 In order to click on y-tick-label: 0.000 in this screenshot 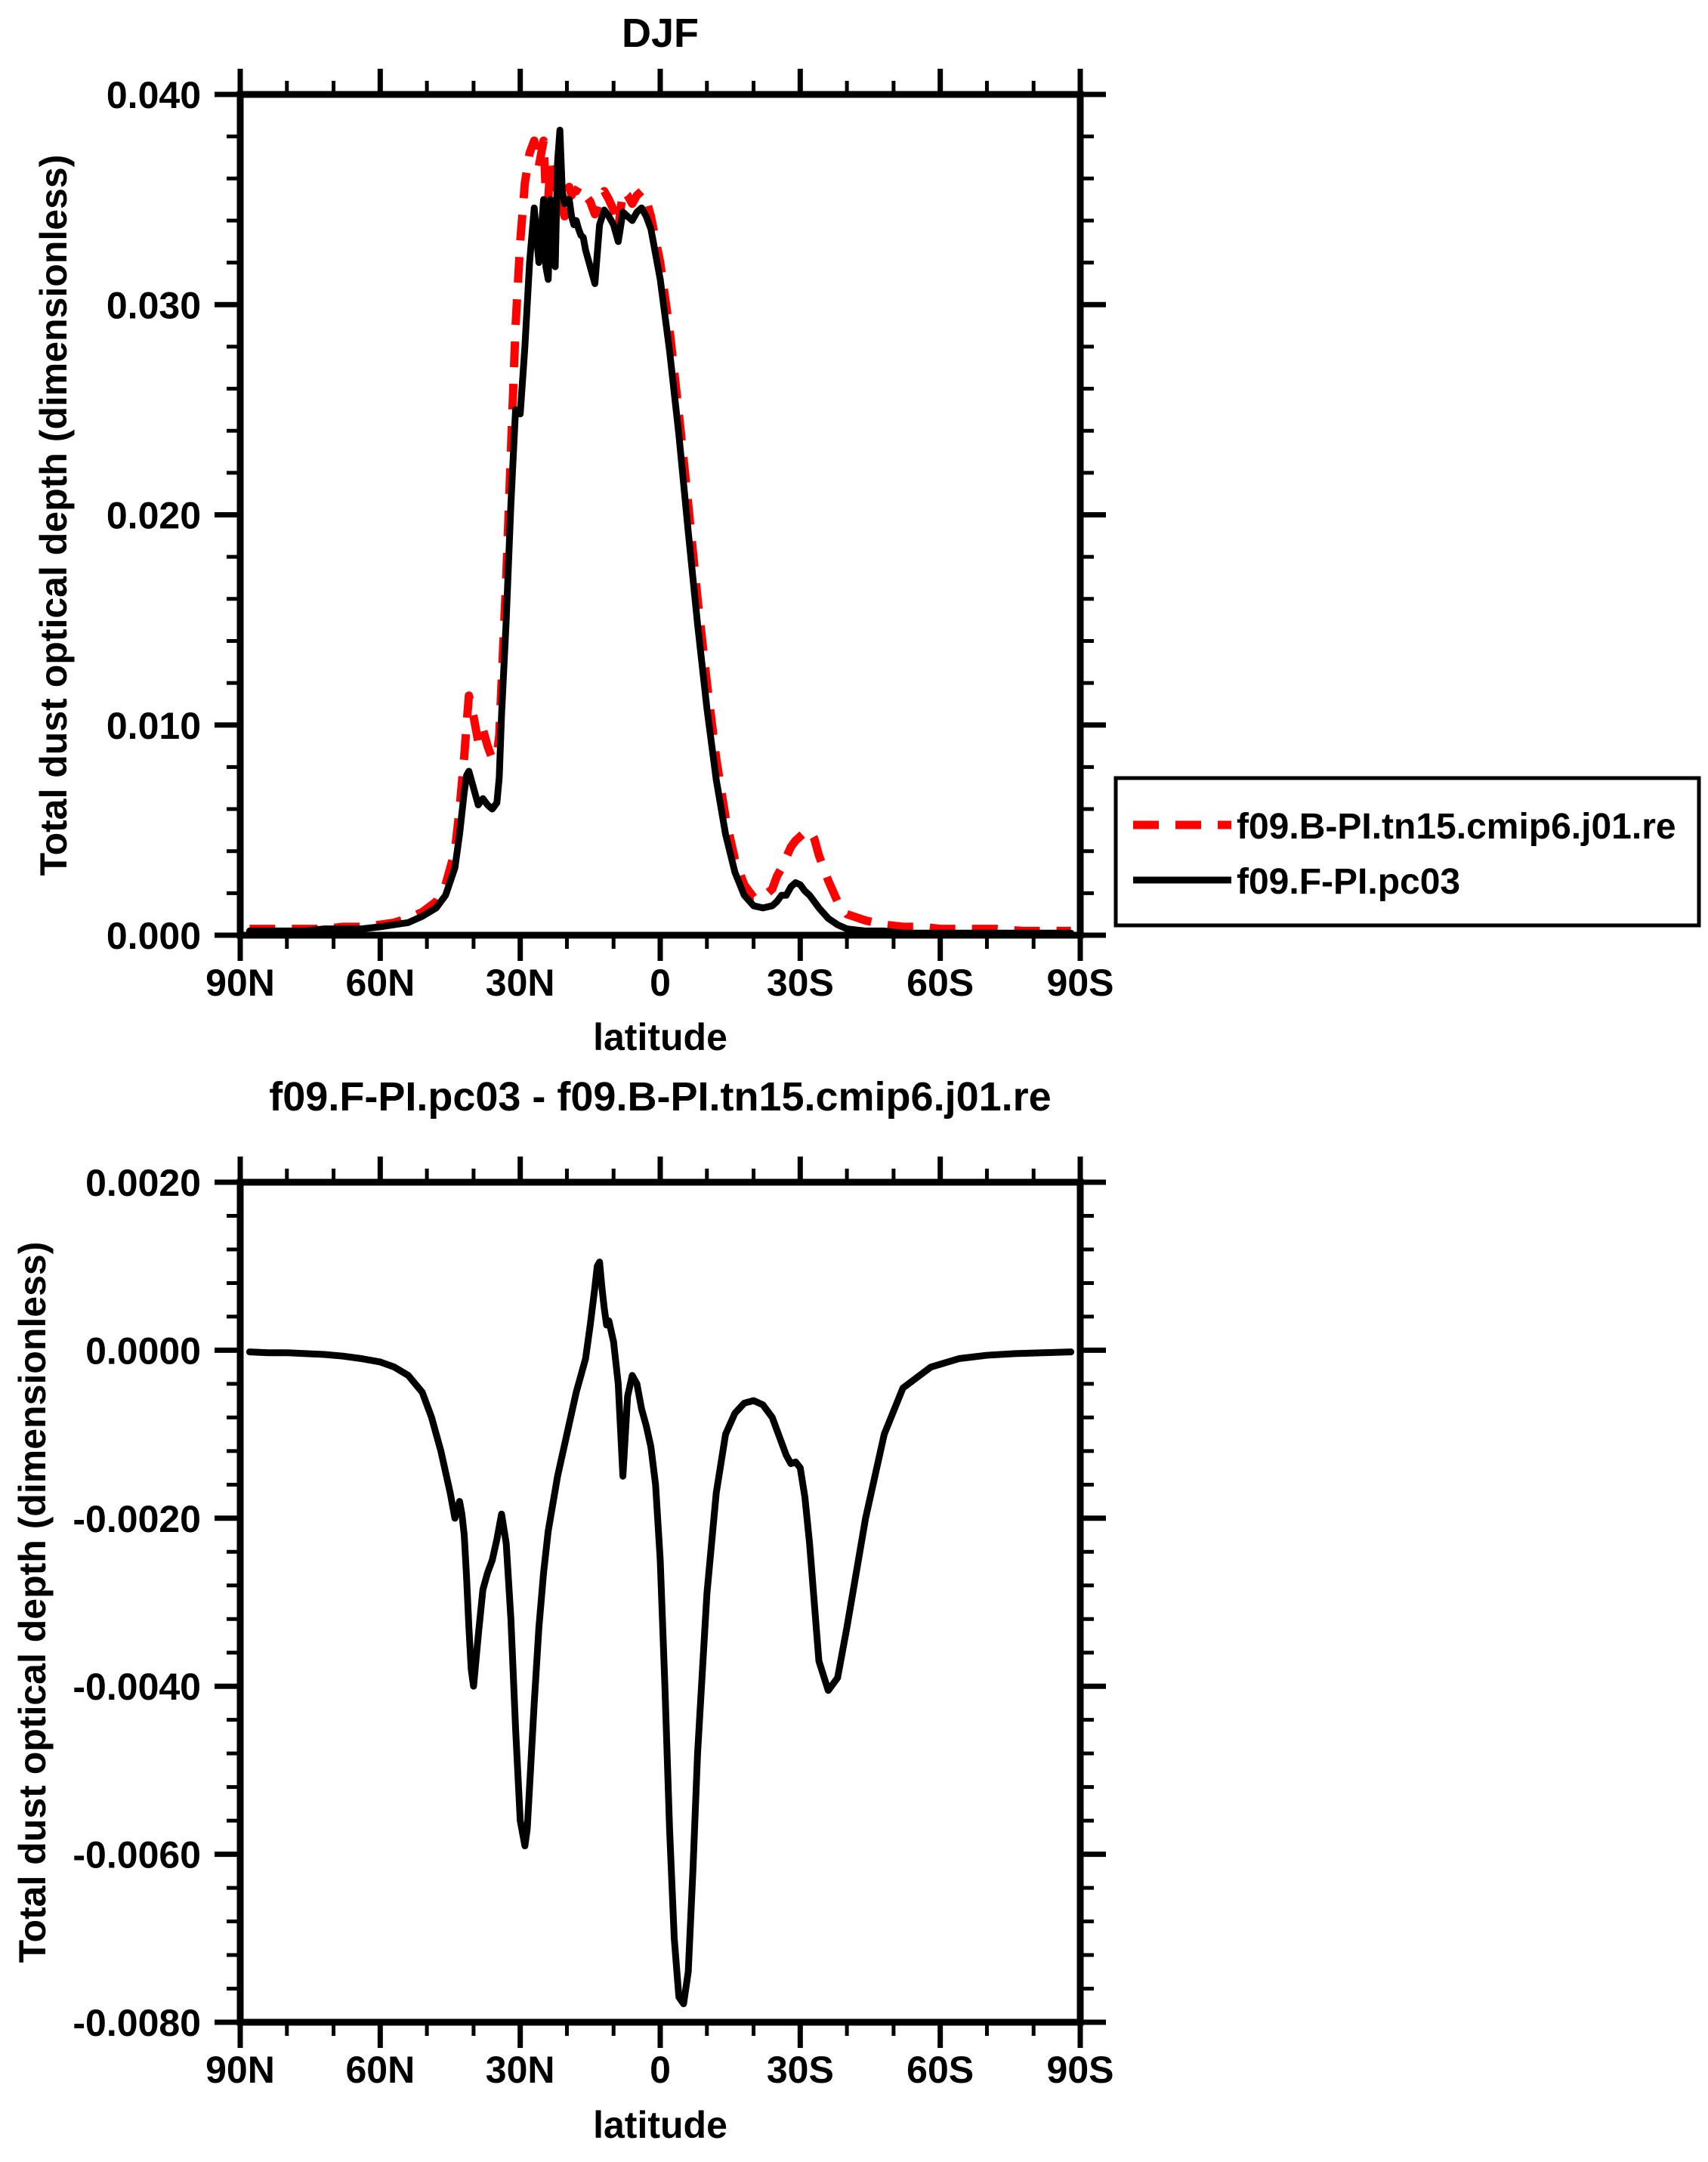, I will do `click(154, 936)`.